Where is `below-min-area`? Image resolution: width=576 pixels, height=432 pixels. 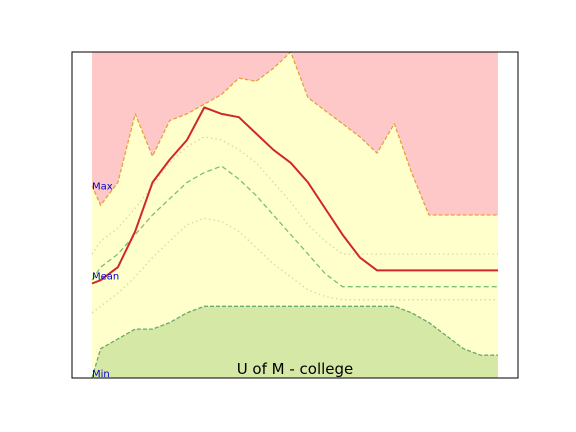
below-min-area is located at coordinates (295, 342).